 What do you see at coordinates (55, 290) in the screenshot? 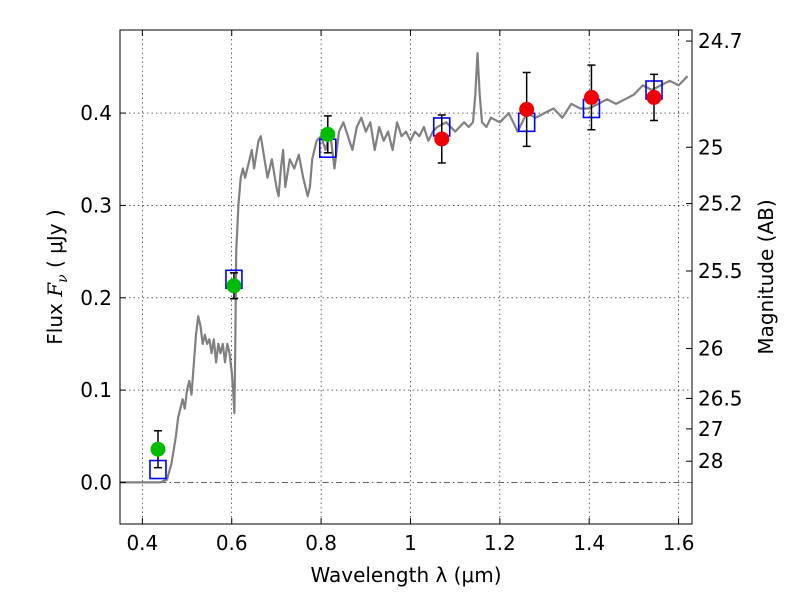
I see `y-axis-label-symbol: F` at bounding box center [55, 290].